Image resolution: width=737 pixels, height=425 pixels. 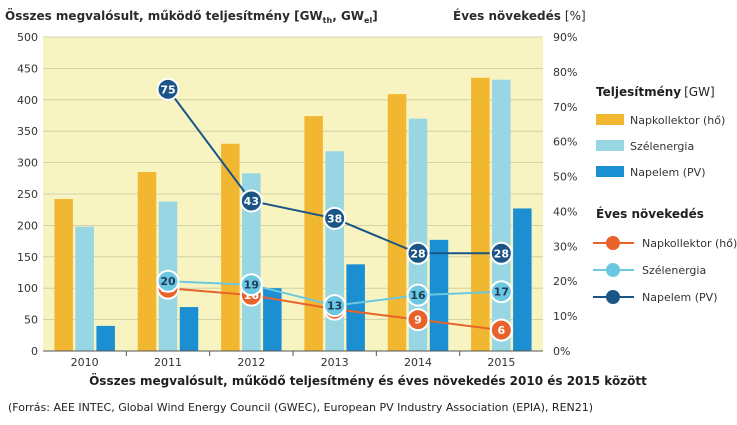 I want to click on y2-tick-label: 90%, so click(x=565, y=37).